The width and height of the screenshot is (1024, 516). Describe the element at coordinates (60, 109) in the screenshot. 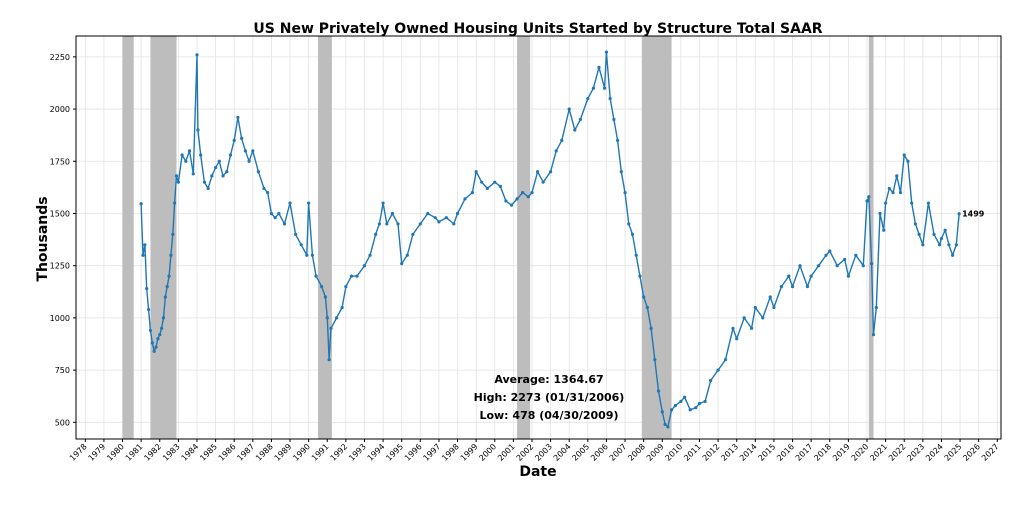

I see `y-tick-label: 2000` at that location.